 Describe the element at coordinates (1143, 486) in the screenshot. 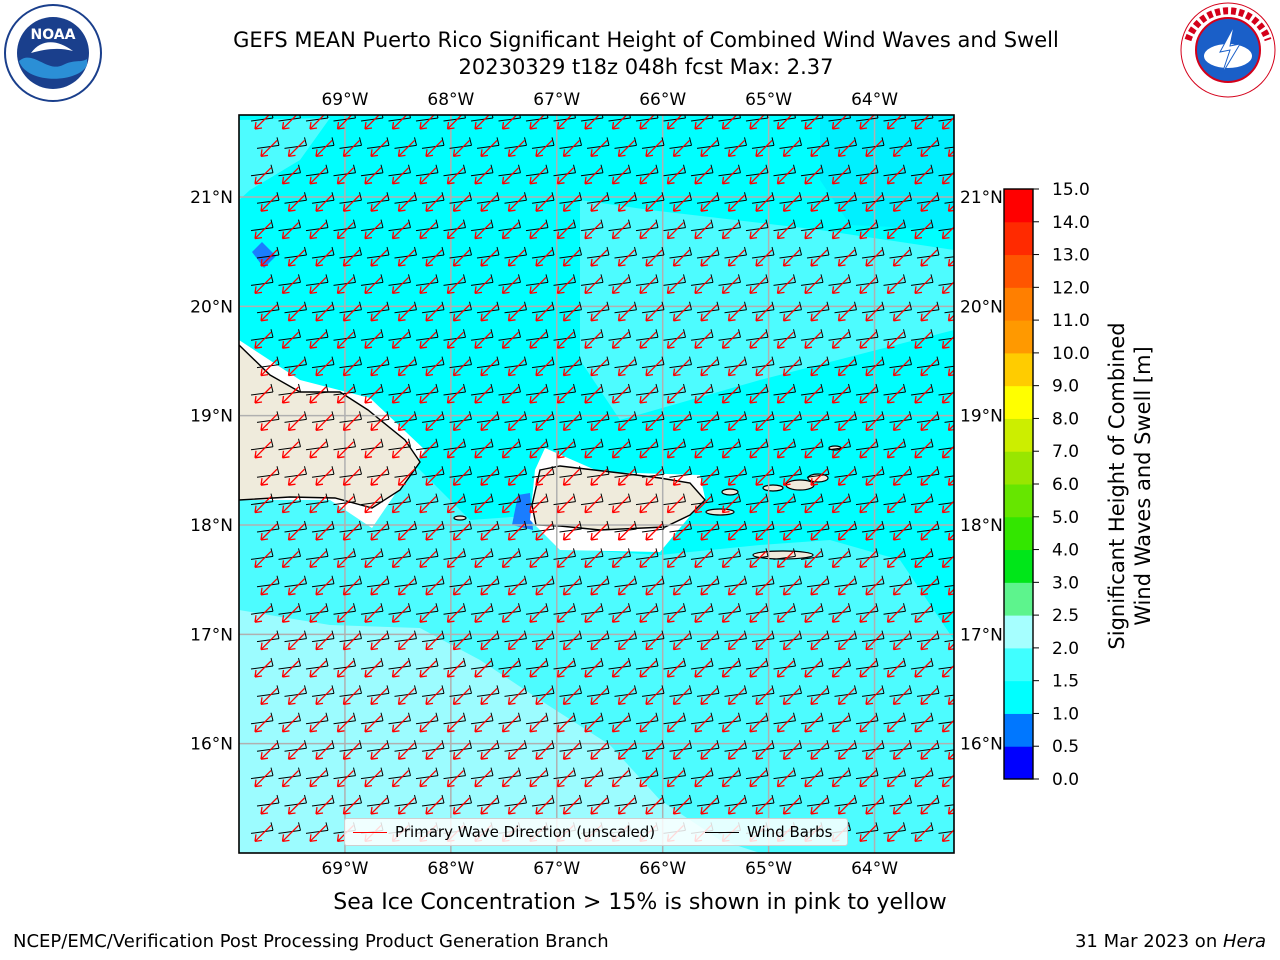

I see `colorbar-label-line2: Wind Waves and Swell [m]` at that location.